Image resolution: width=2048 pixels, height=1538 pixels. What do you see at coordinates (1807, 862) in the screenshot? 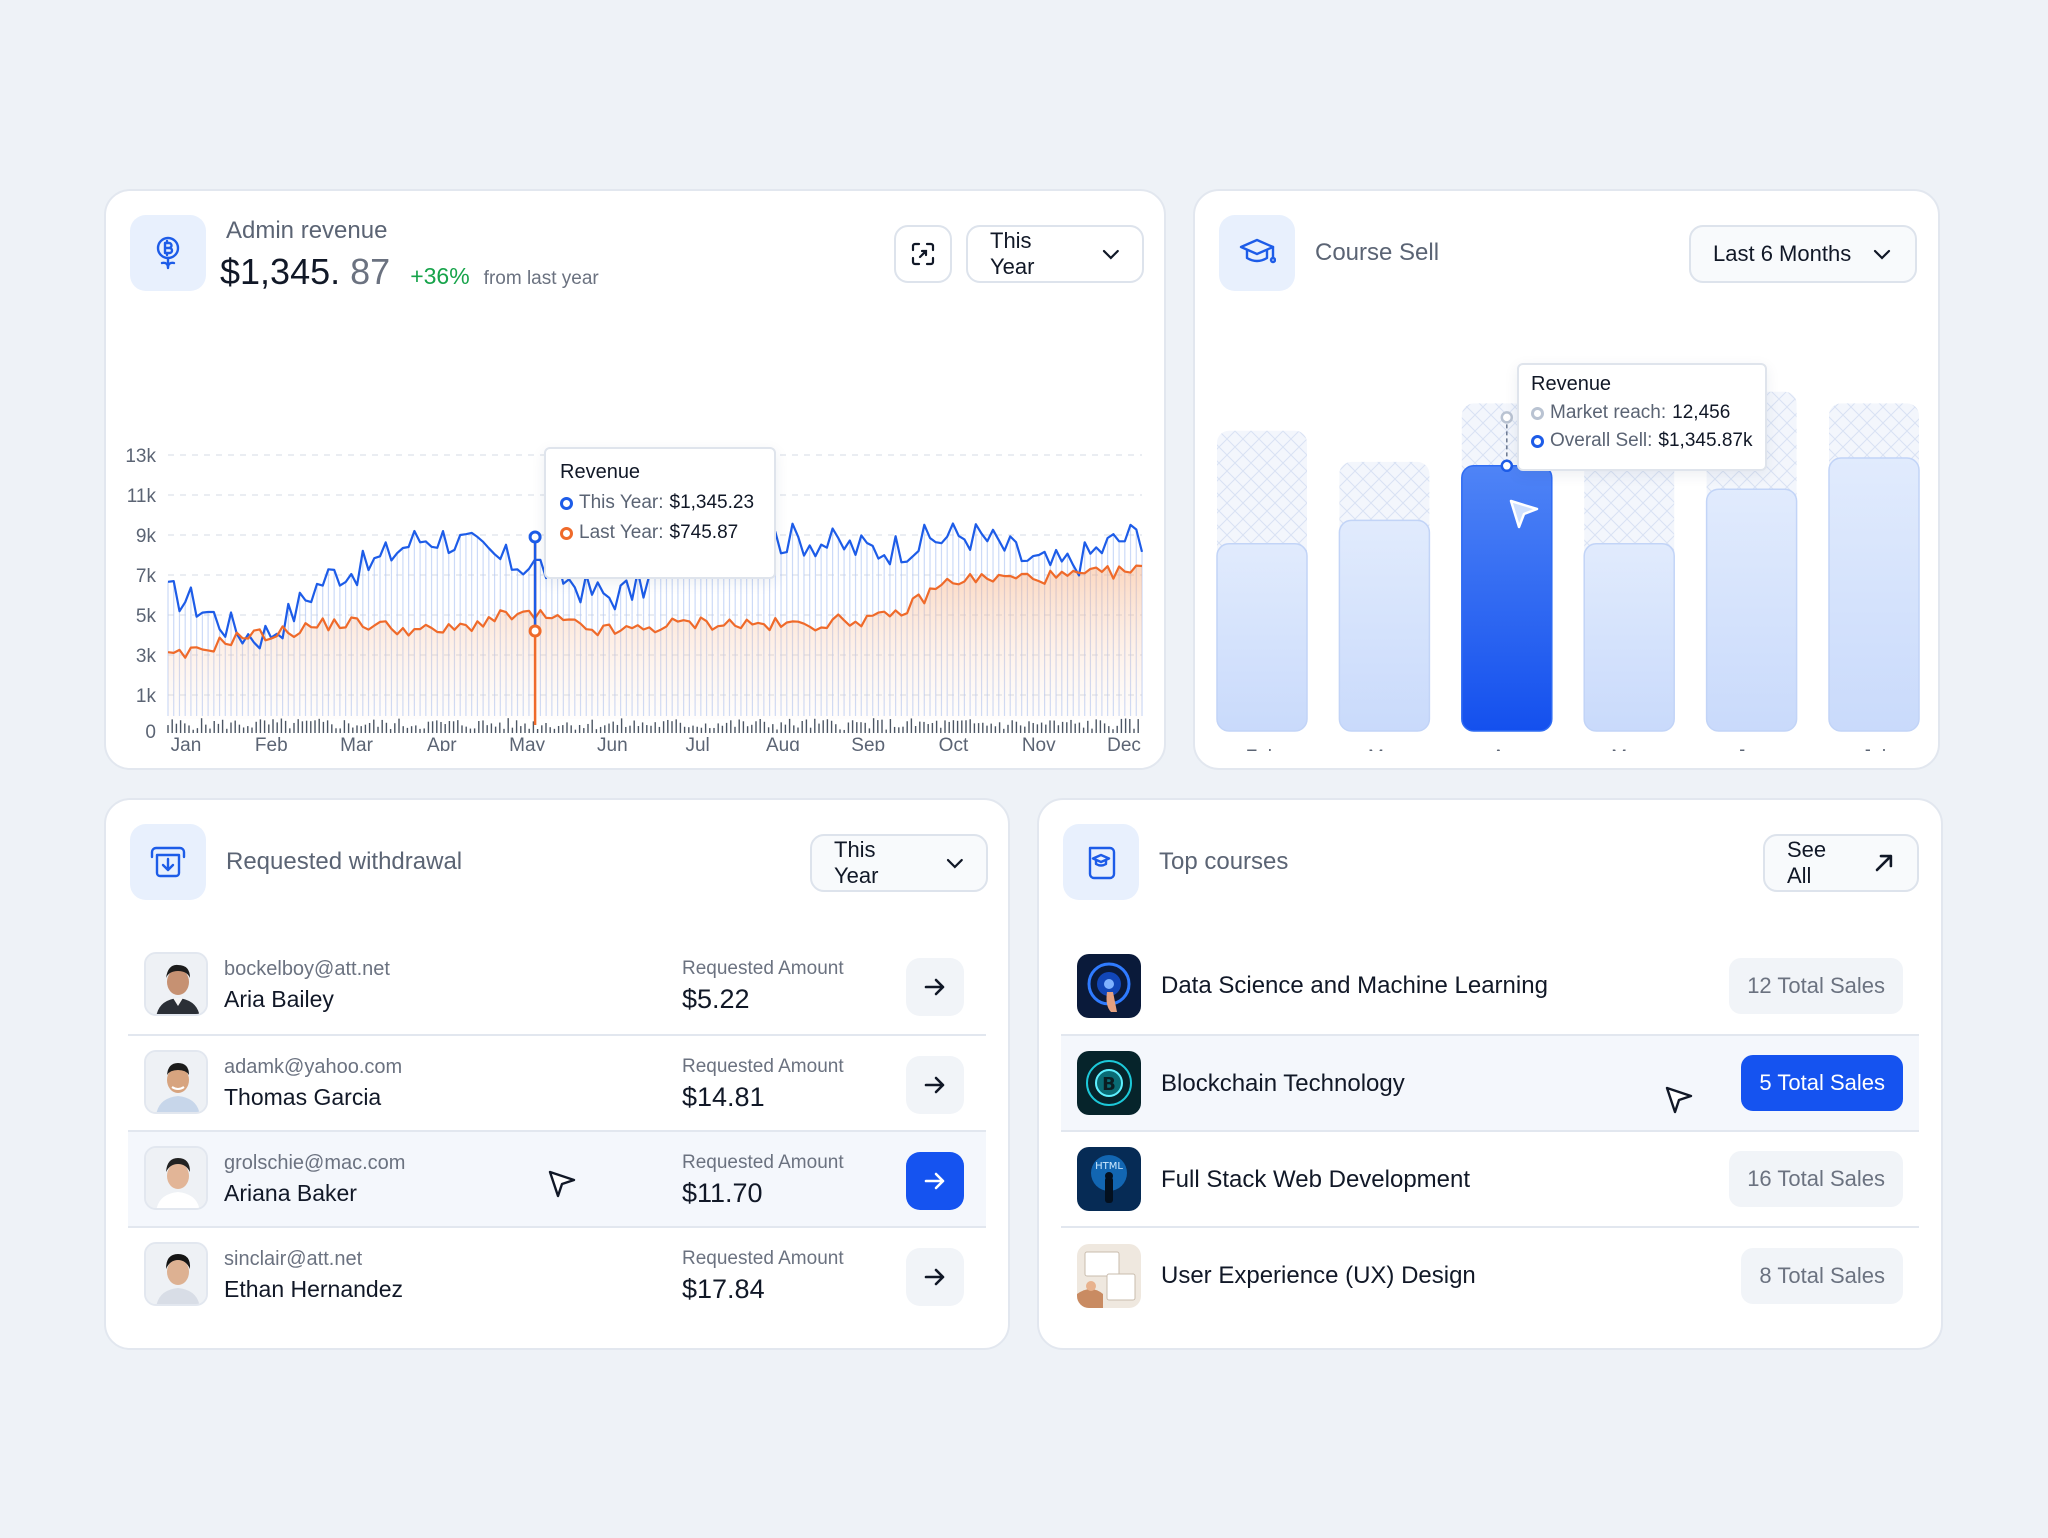
I see `see-all-label: See All` at bounding box center [1807, 862].